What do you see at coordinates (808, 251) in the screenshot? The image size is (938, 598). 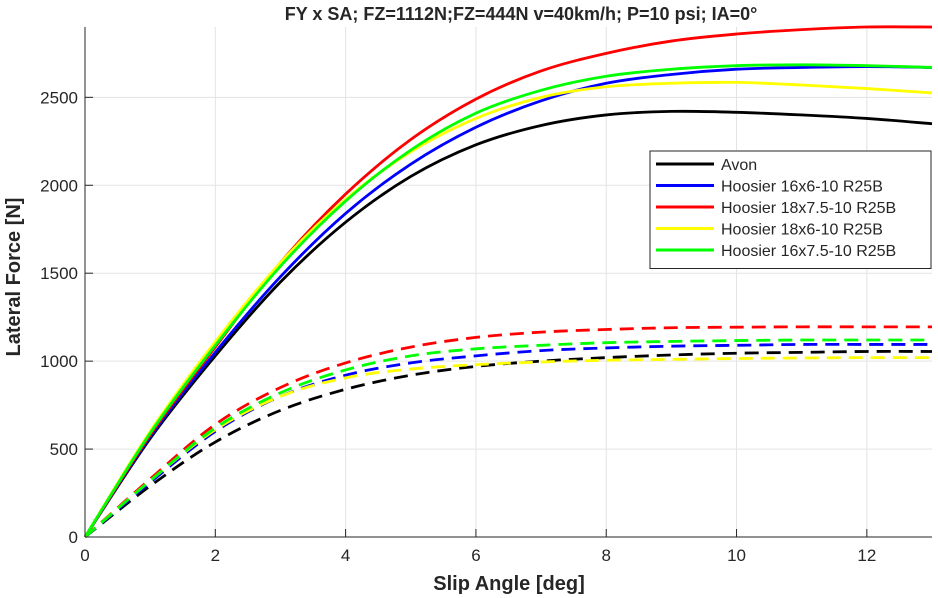 I see `legend-entry: Hoosier 16x7.5-10 R25B` at bounding box center [808, 251].